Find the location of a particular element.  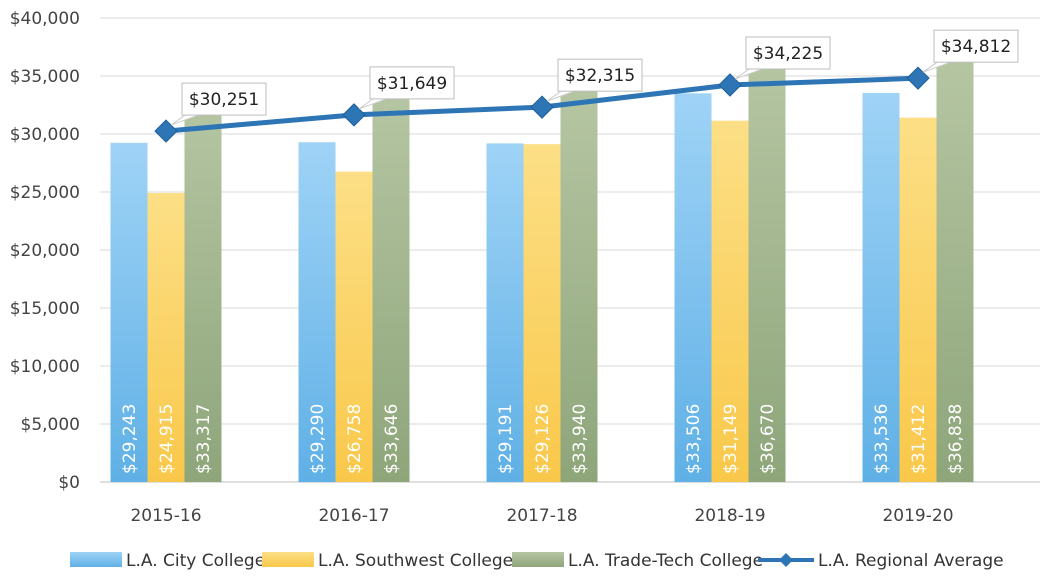

bar-data-label: $26,758 is located at coordinates (355, 439).